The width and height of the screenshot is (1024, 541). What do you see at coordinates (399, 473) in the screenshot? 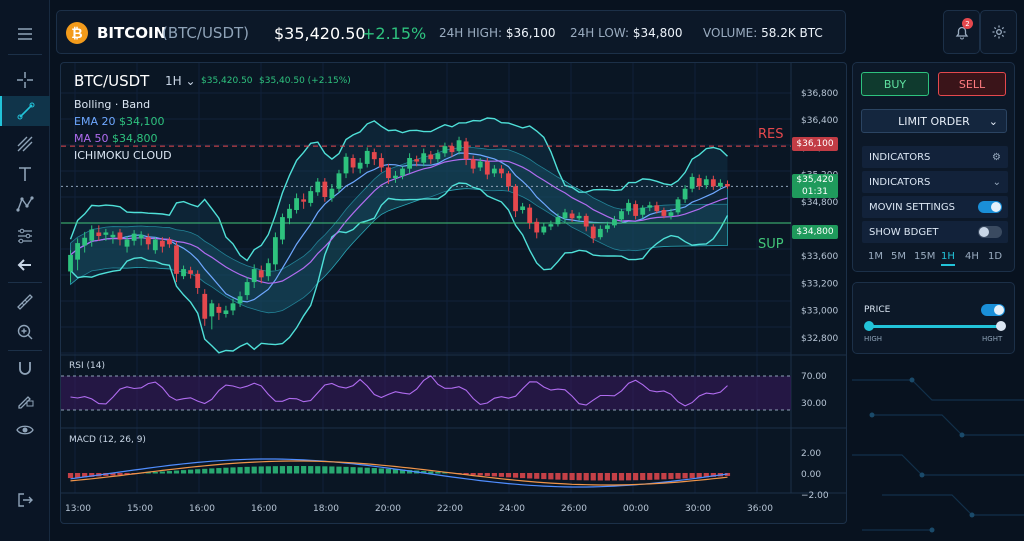
I see `macd-signal-line` at bounding box center [399, 473].